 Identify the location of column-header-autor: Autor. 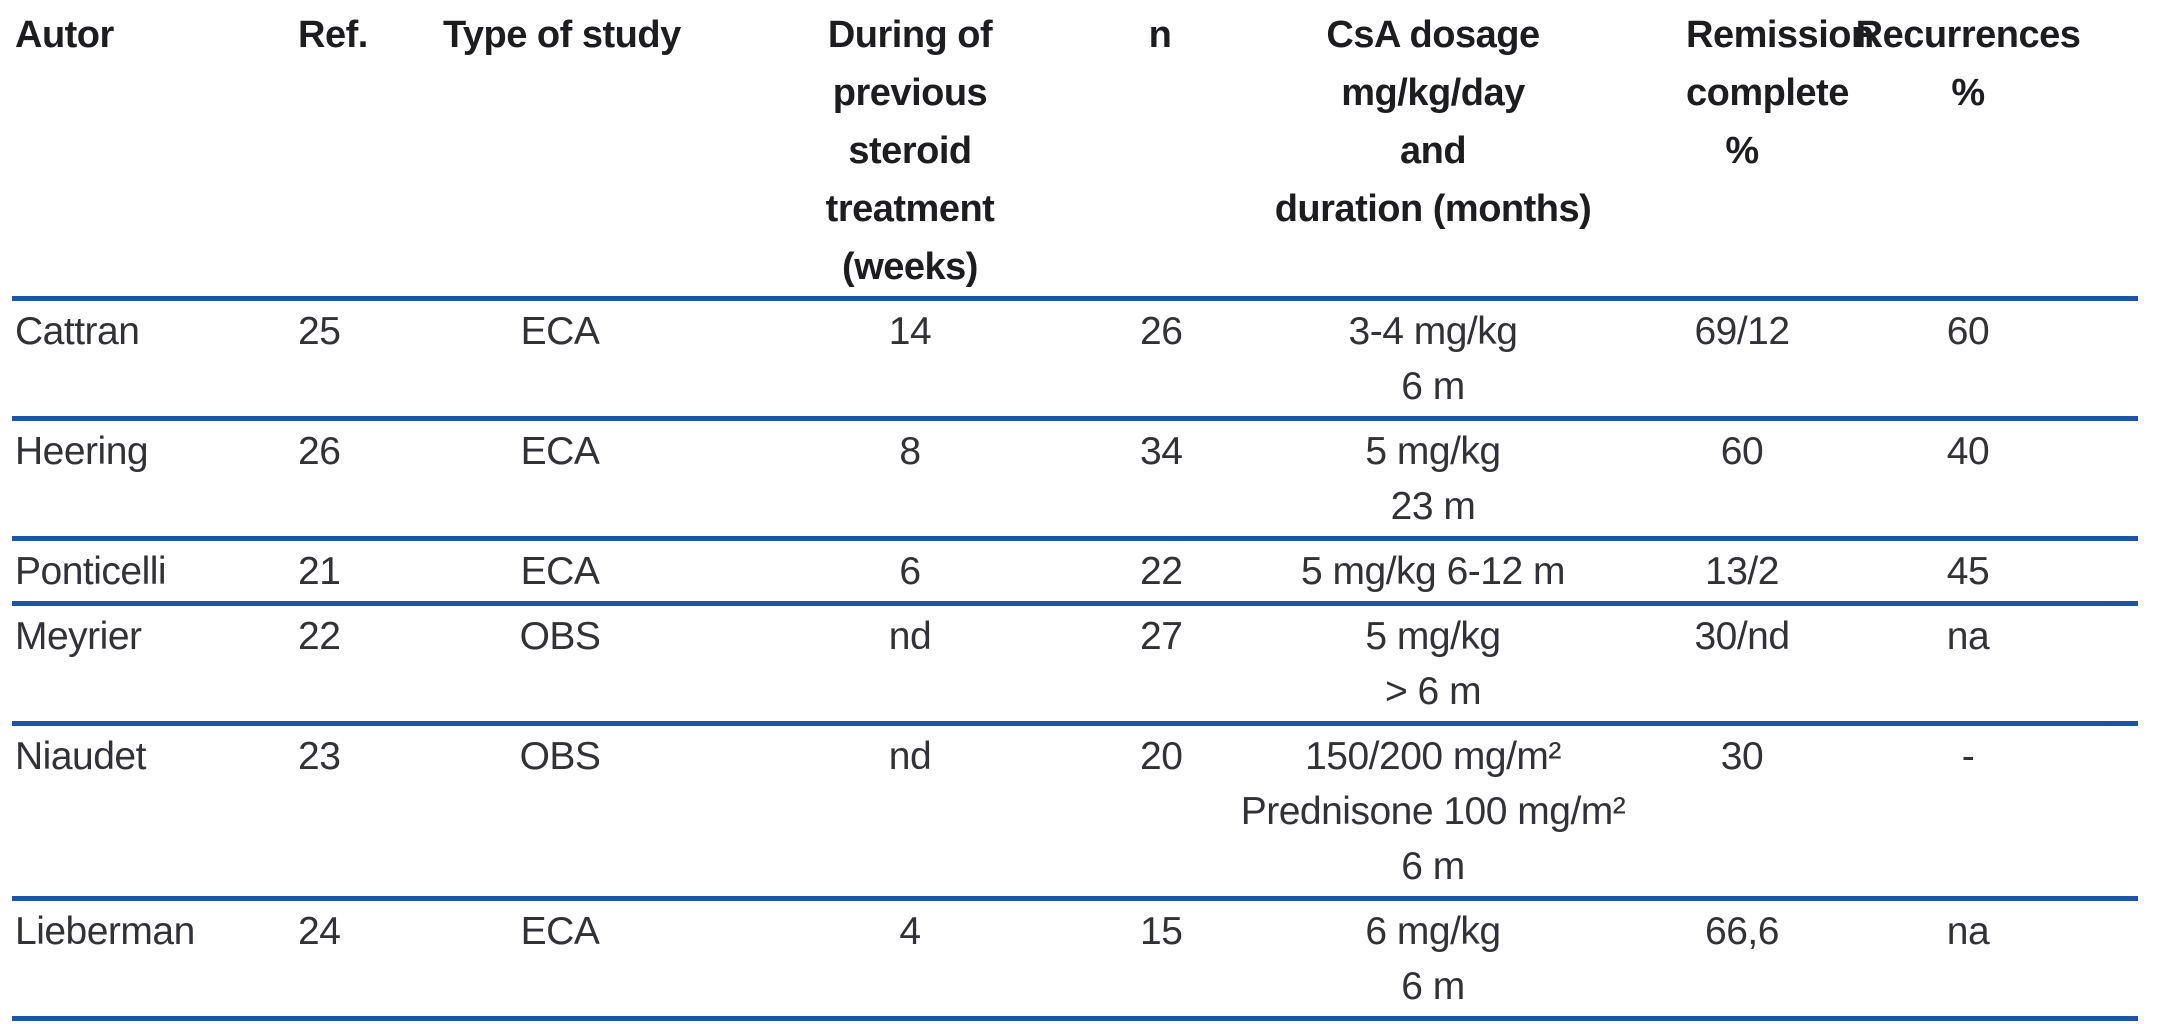
(153, 149).